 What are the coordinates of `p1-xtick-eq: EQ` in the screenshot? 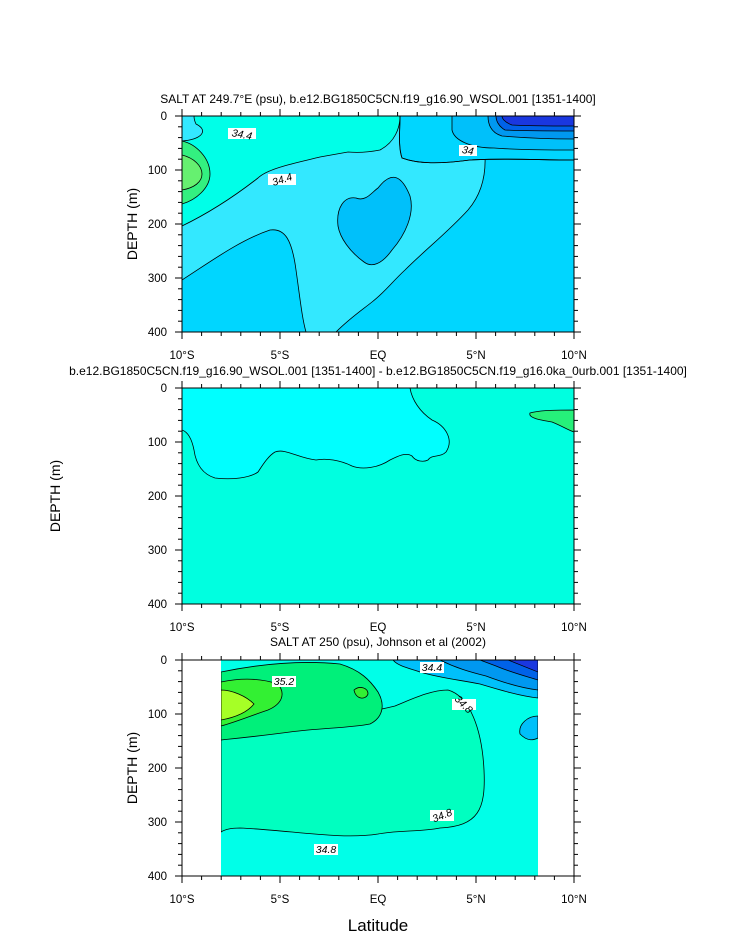 It's located at (378, 356).